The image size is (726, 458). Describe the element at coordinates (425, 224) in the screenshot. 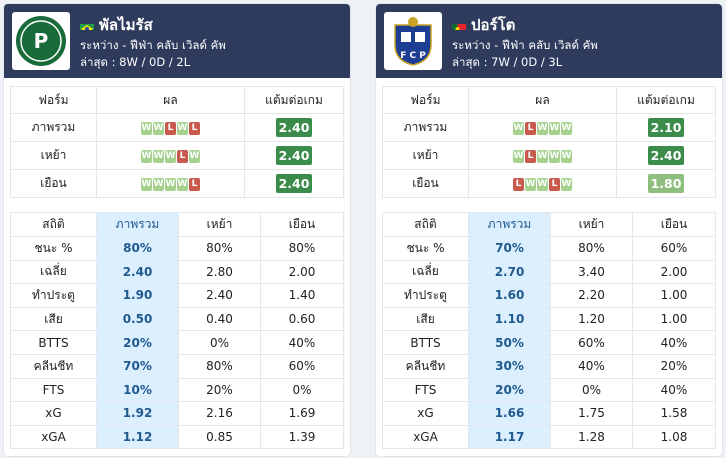

I see `col-header-stat: สถิติ` at that location.